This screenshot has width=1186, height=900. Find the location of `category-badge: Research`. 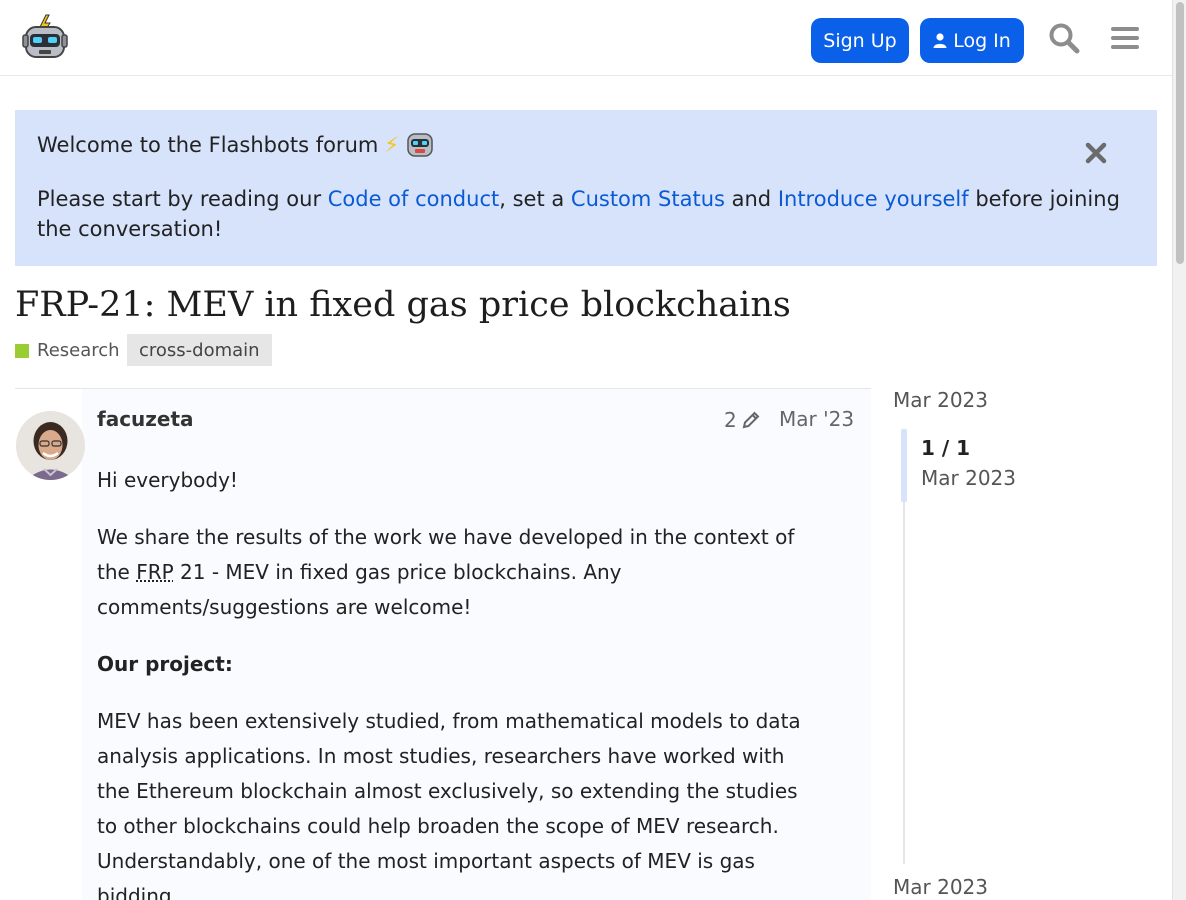

category-badge: Research is located at coordinates (67, 350).